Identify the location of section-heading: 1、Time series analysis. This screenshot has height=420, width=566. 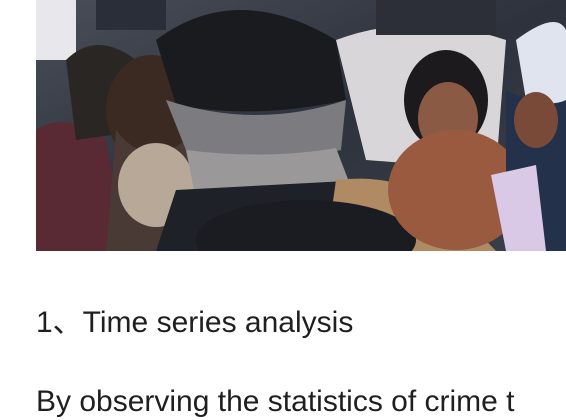
(195, 322).